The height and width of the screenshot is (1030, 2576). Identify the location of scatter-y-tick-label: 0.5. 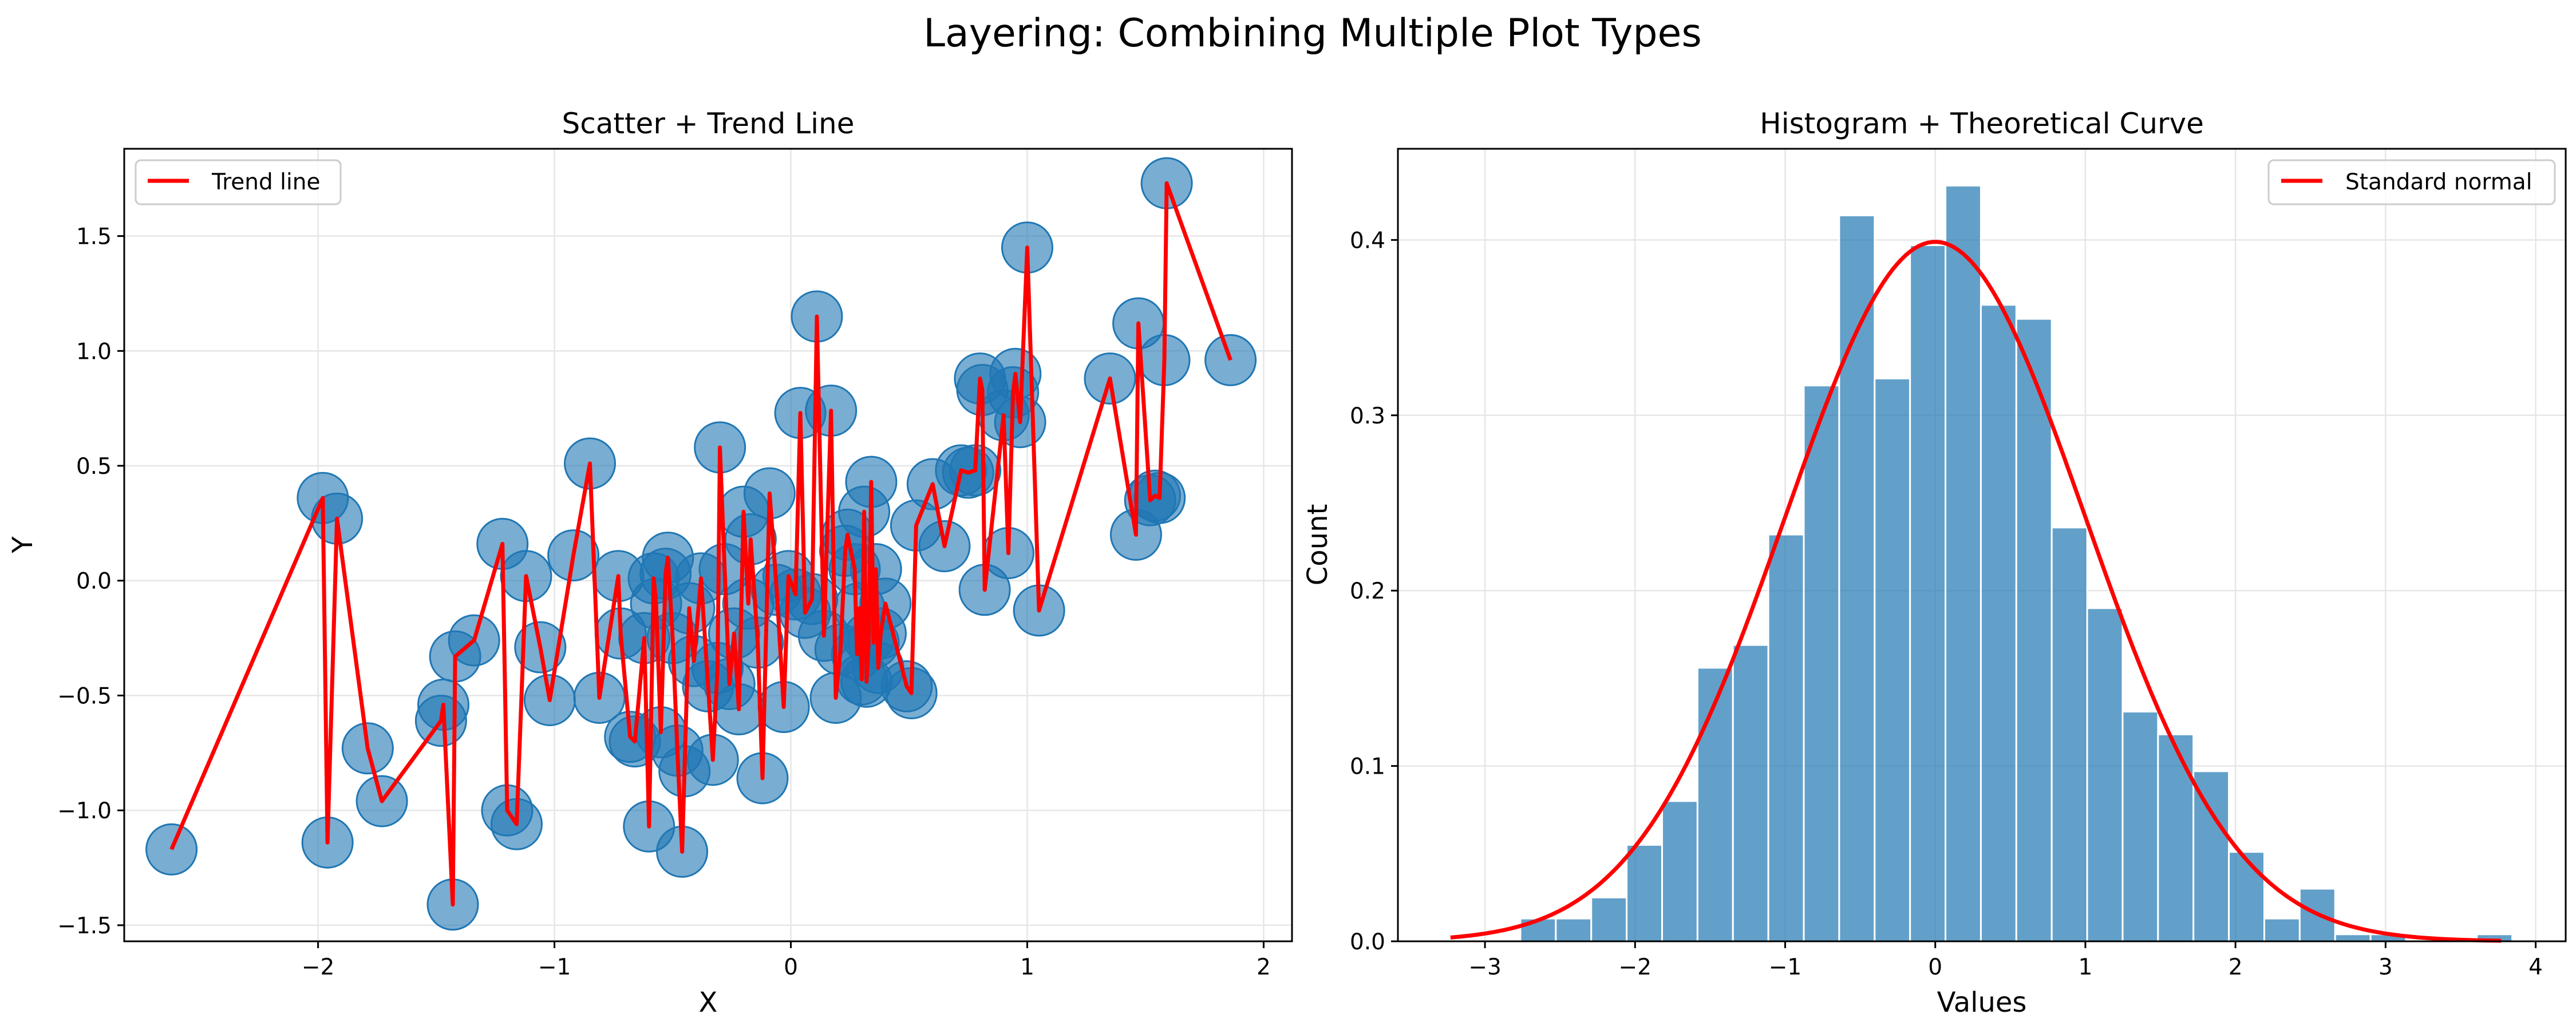
(94, 467).